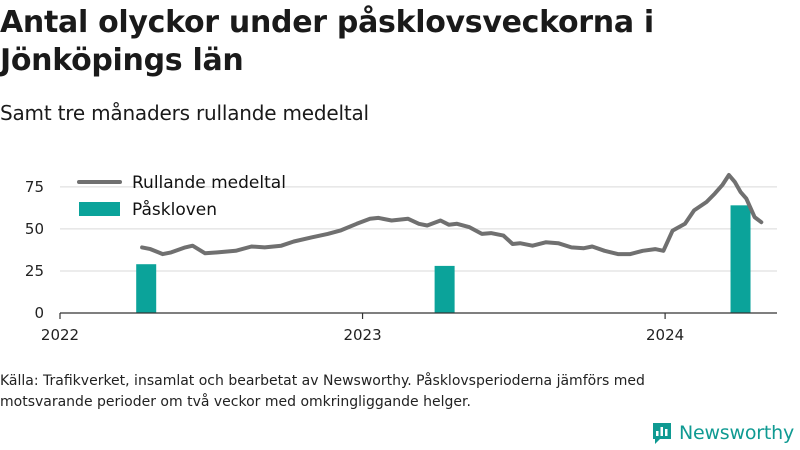 The width and height of the screenshot is (800, 450). Describe the element at coordinates (362, 335) in the screenshot. I see `x-tick-label: 2023` at that location.